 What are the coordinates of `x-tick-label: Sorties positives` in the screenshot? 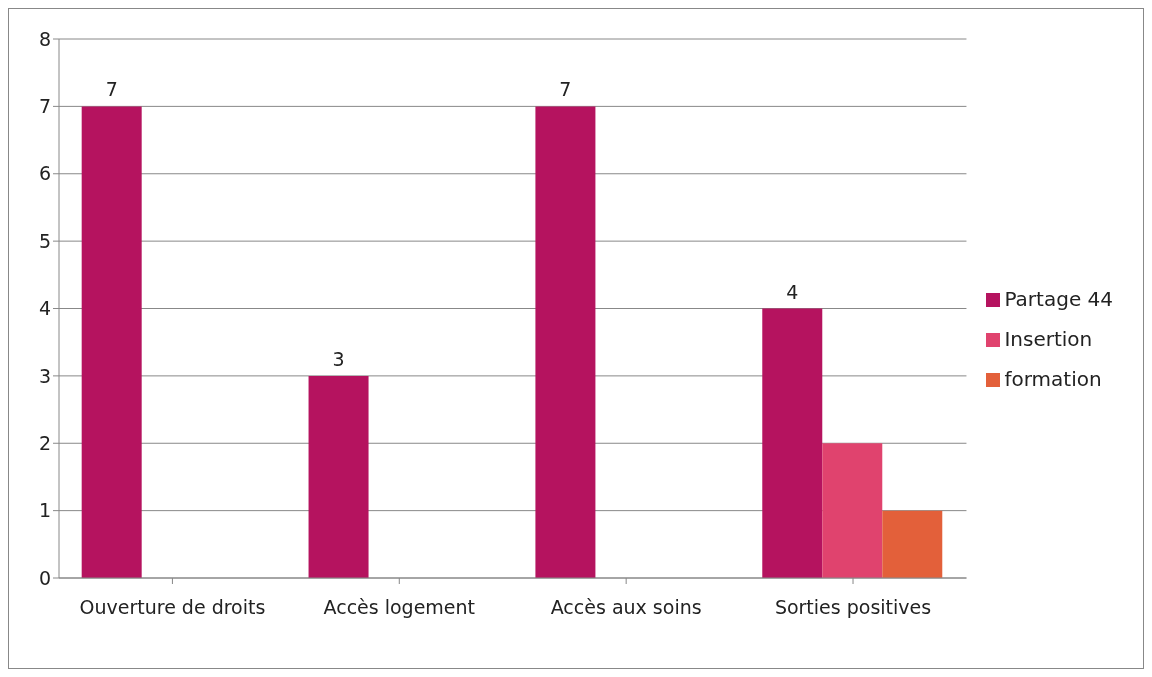 It's located at (853, 607).